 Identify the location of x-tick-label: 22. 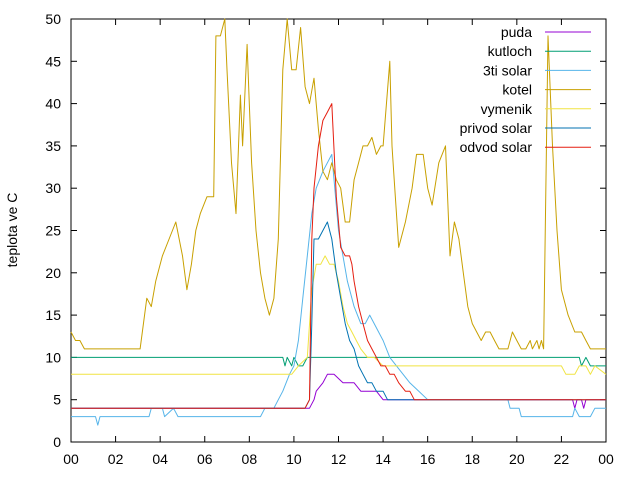
(562, 459).